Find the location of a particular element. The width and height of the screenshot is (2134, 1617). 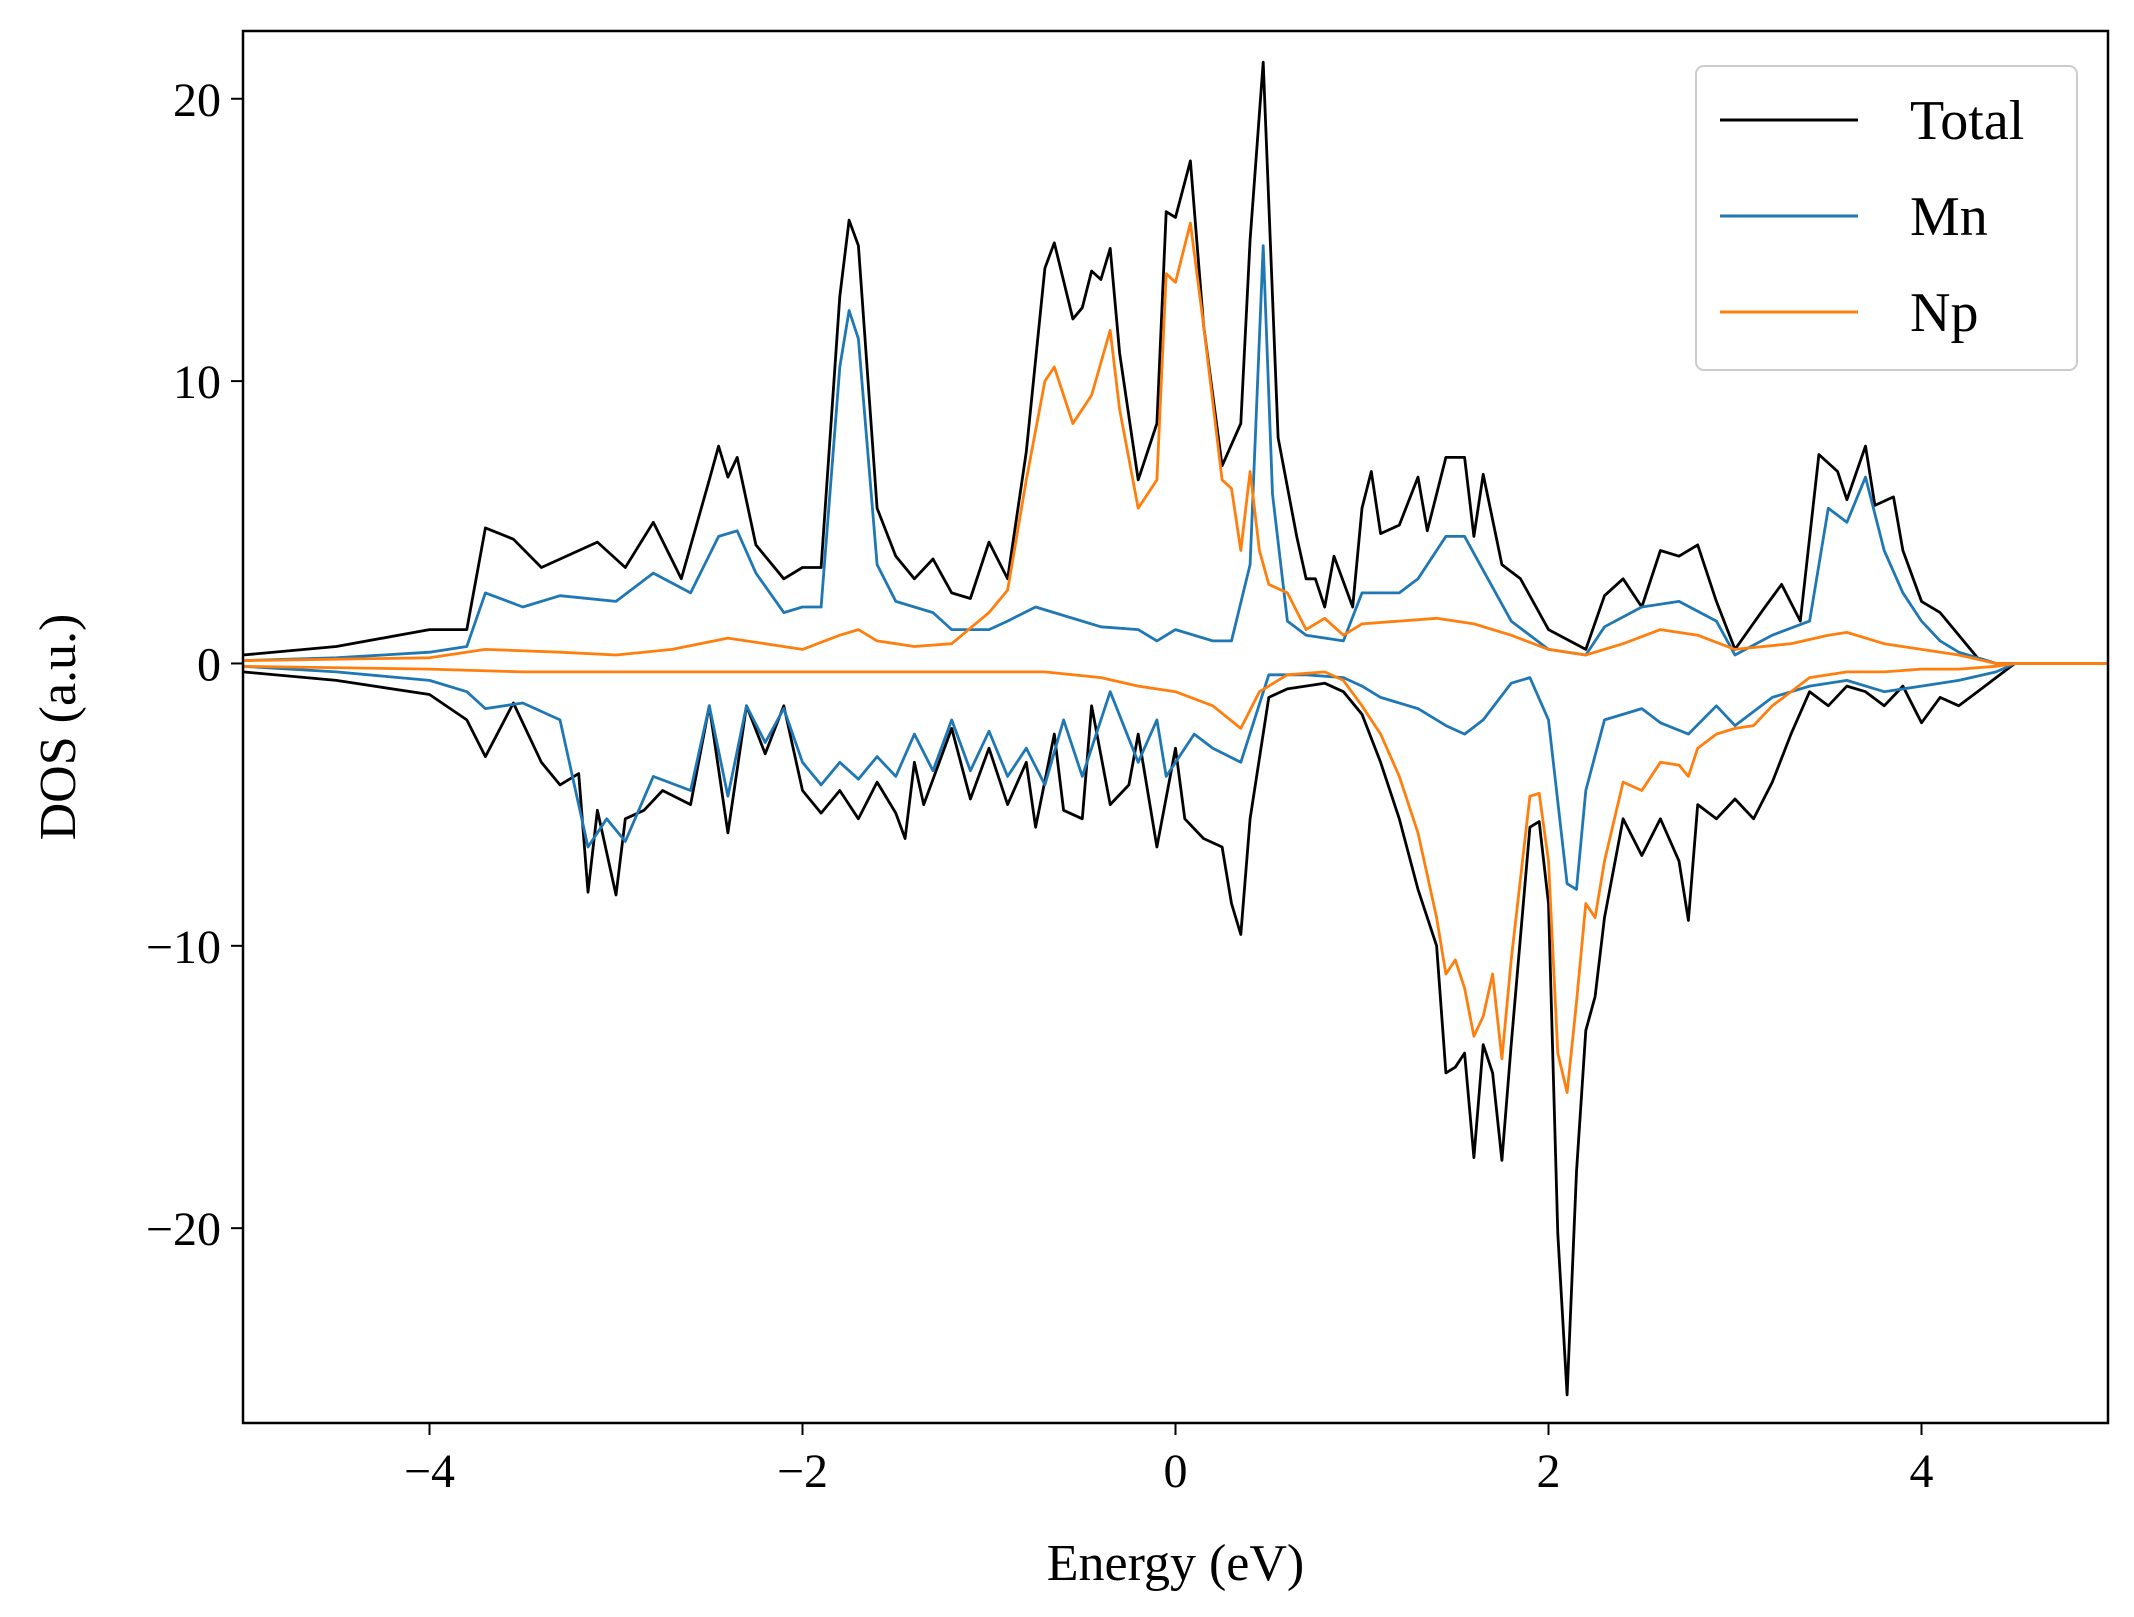

y-axis: −20 −10 0 10 20 is located at coordinates (194, 665).